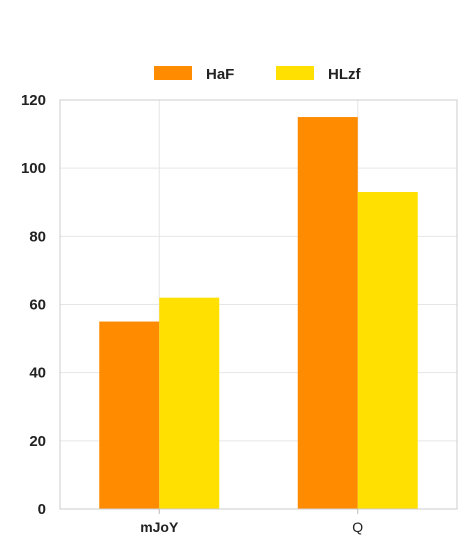 This screenshot has height=553, width=474. I want to click on bar-HLzf-mJoY, so click(189, 403).